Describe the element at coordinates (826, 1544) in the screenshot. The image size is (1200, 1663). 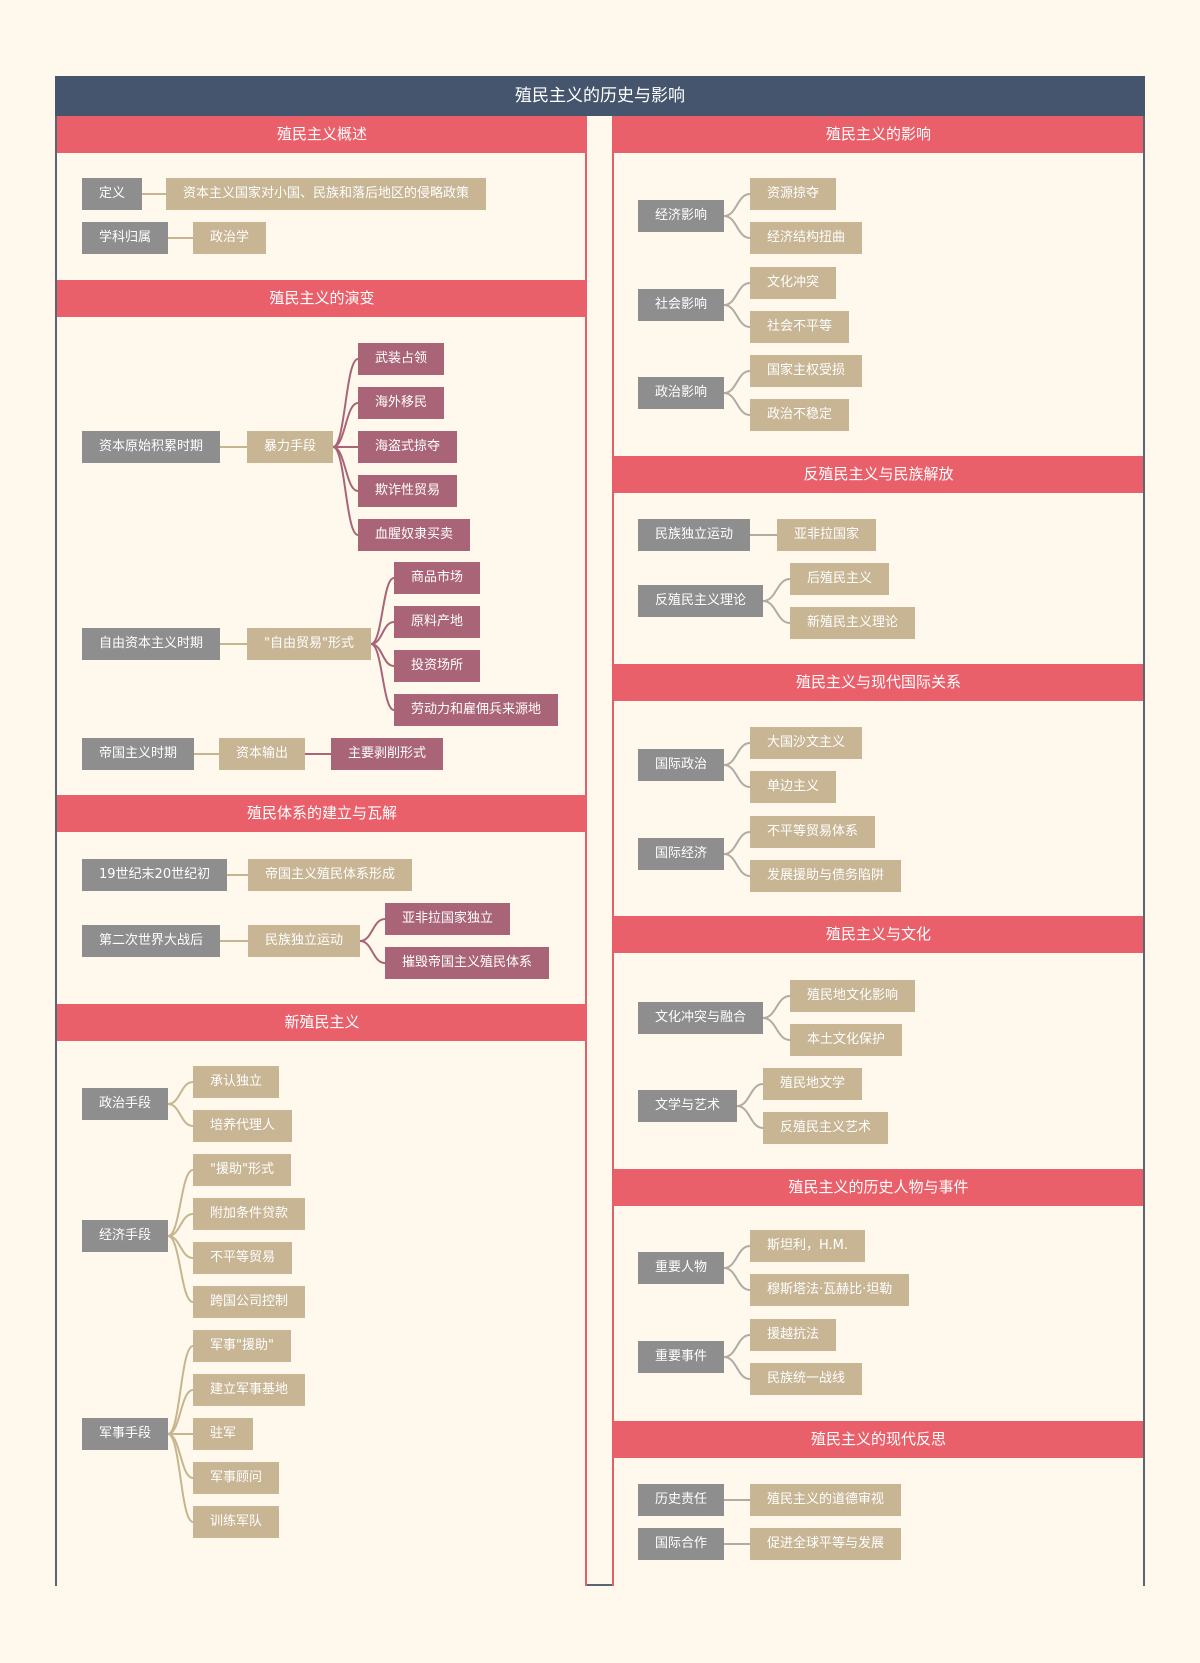
I see `node-global-equality: 促进全球平等与发展` at that location.